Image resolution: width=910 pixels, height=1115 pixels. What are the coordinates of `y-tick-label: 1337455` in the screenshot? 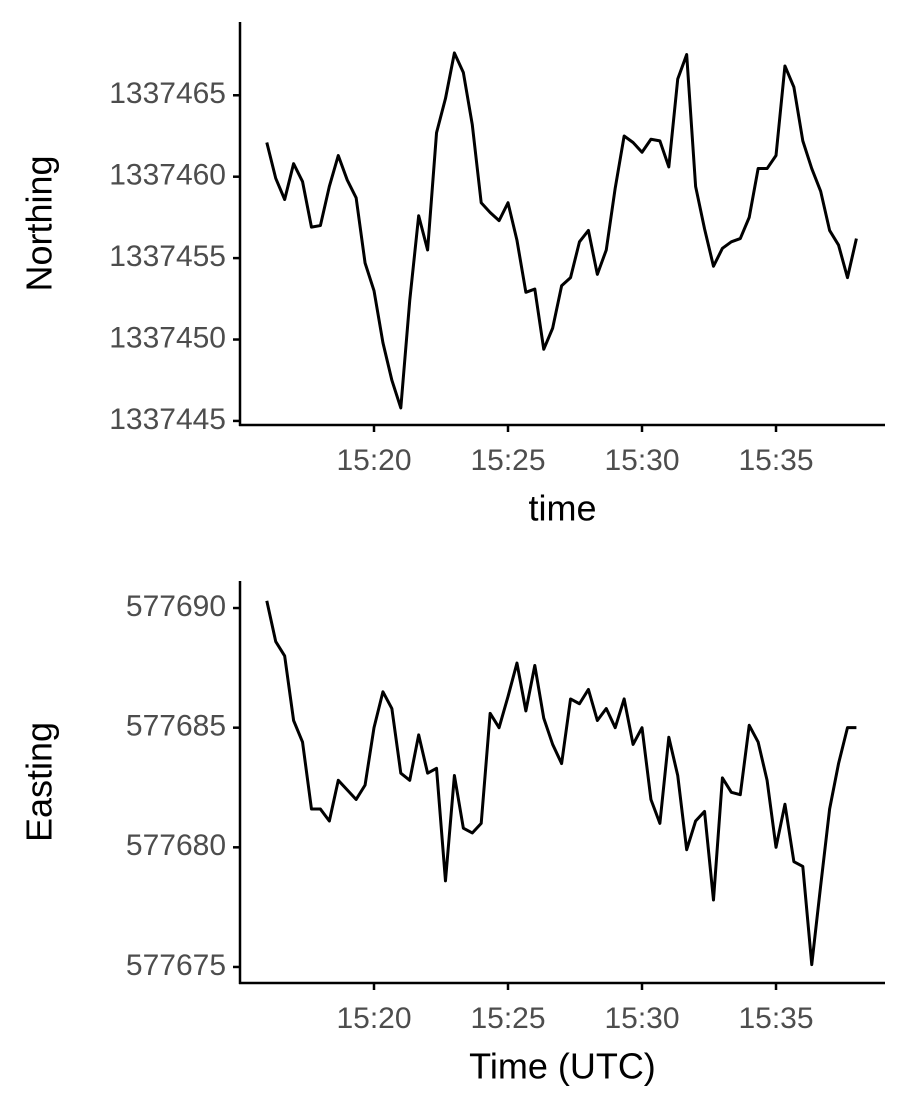 It's located at (167, 256).